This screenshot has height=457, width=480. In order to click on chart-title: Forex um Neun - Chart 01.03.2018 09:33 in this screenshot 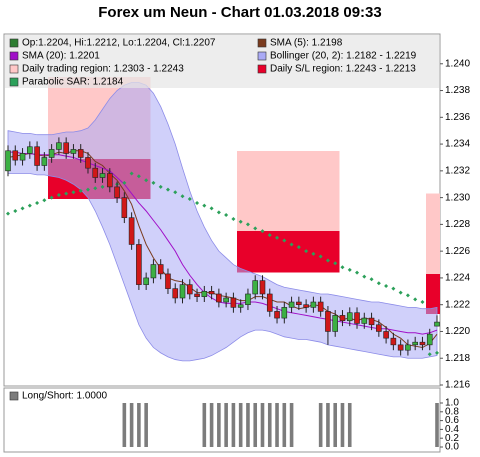, I will do `click(239, 12)`.